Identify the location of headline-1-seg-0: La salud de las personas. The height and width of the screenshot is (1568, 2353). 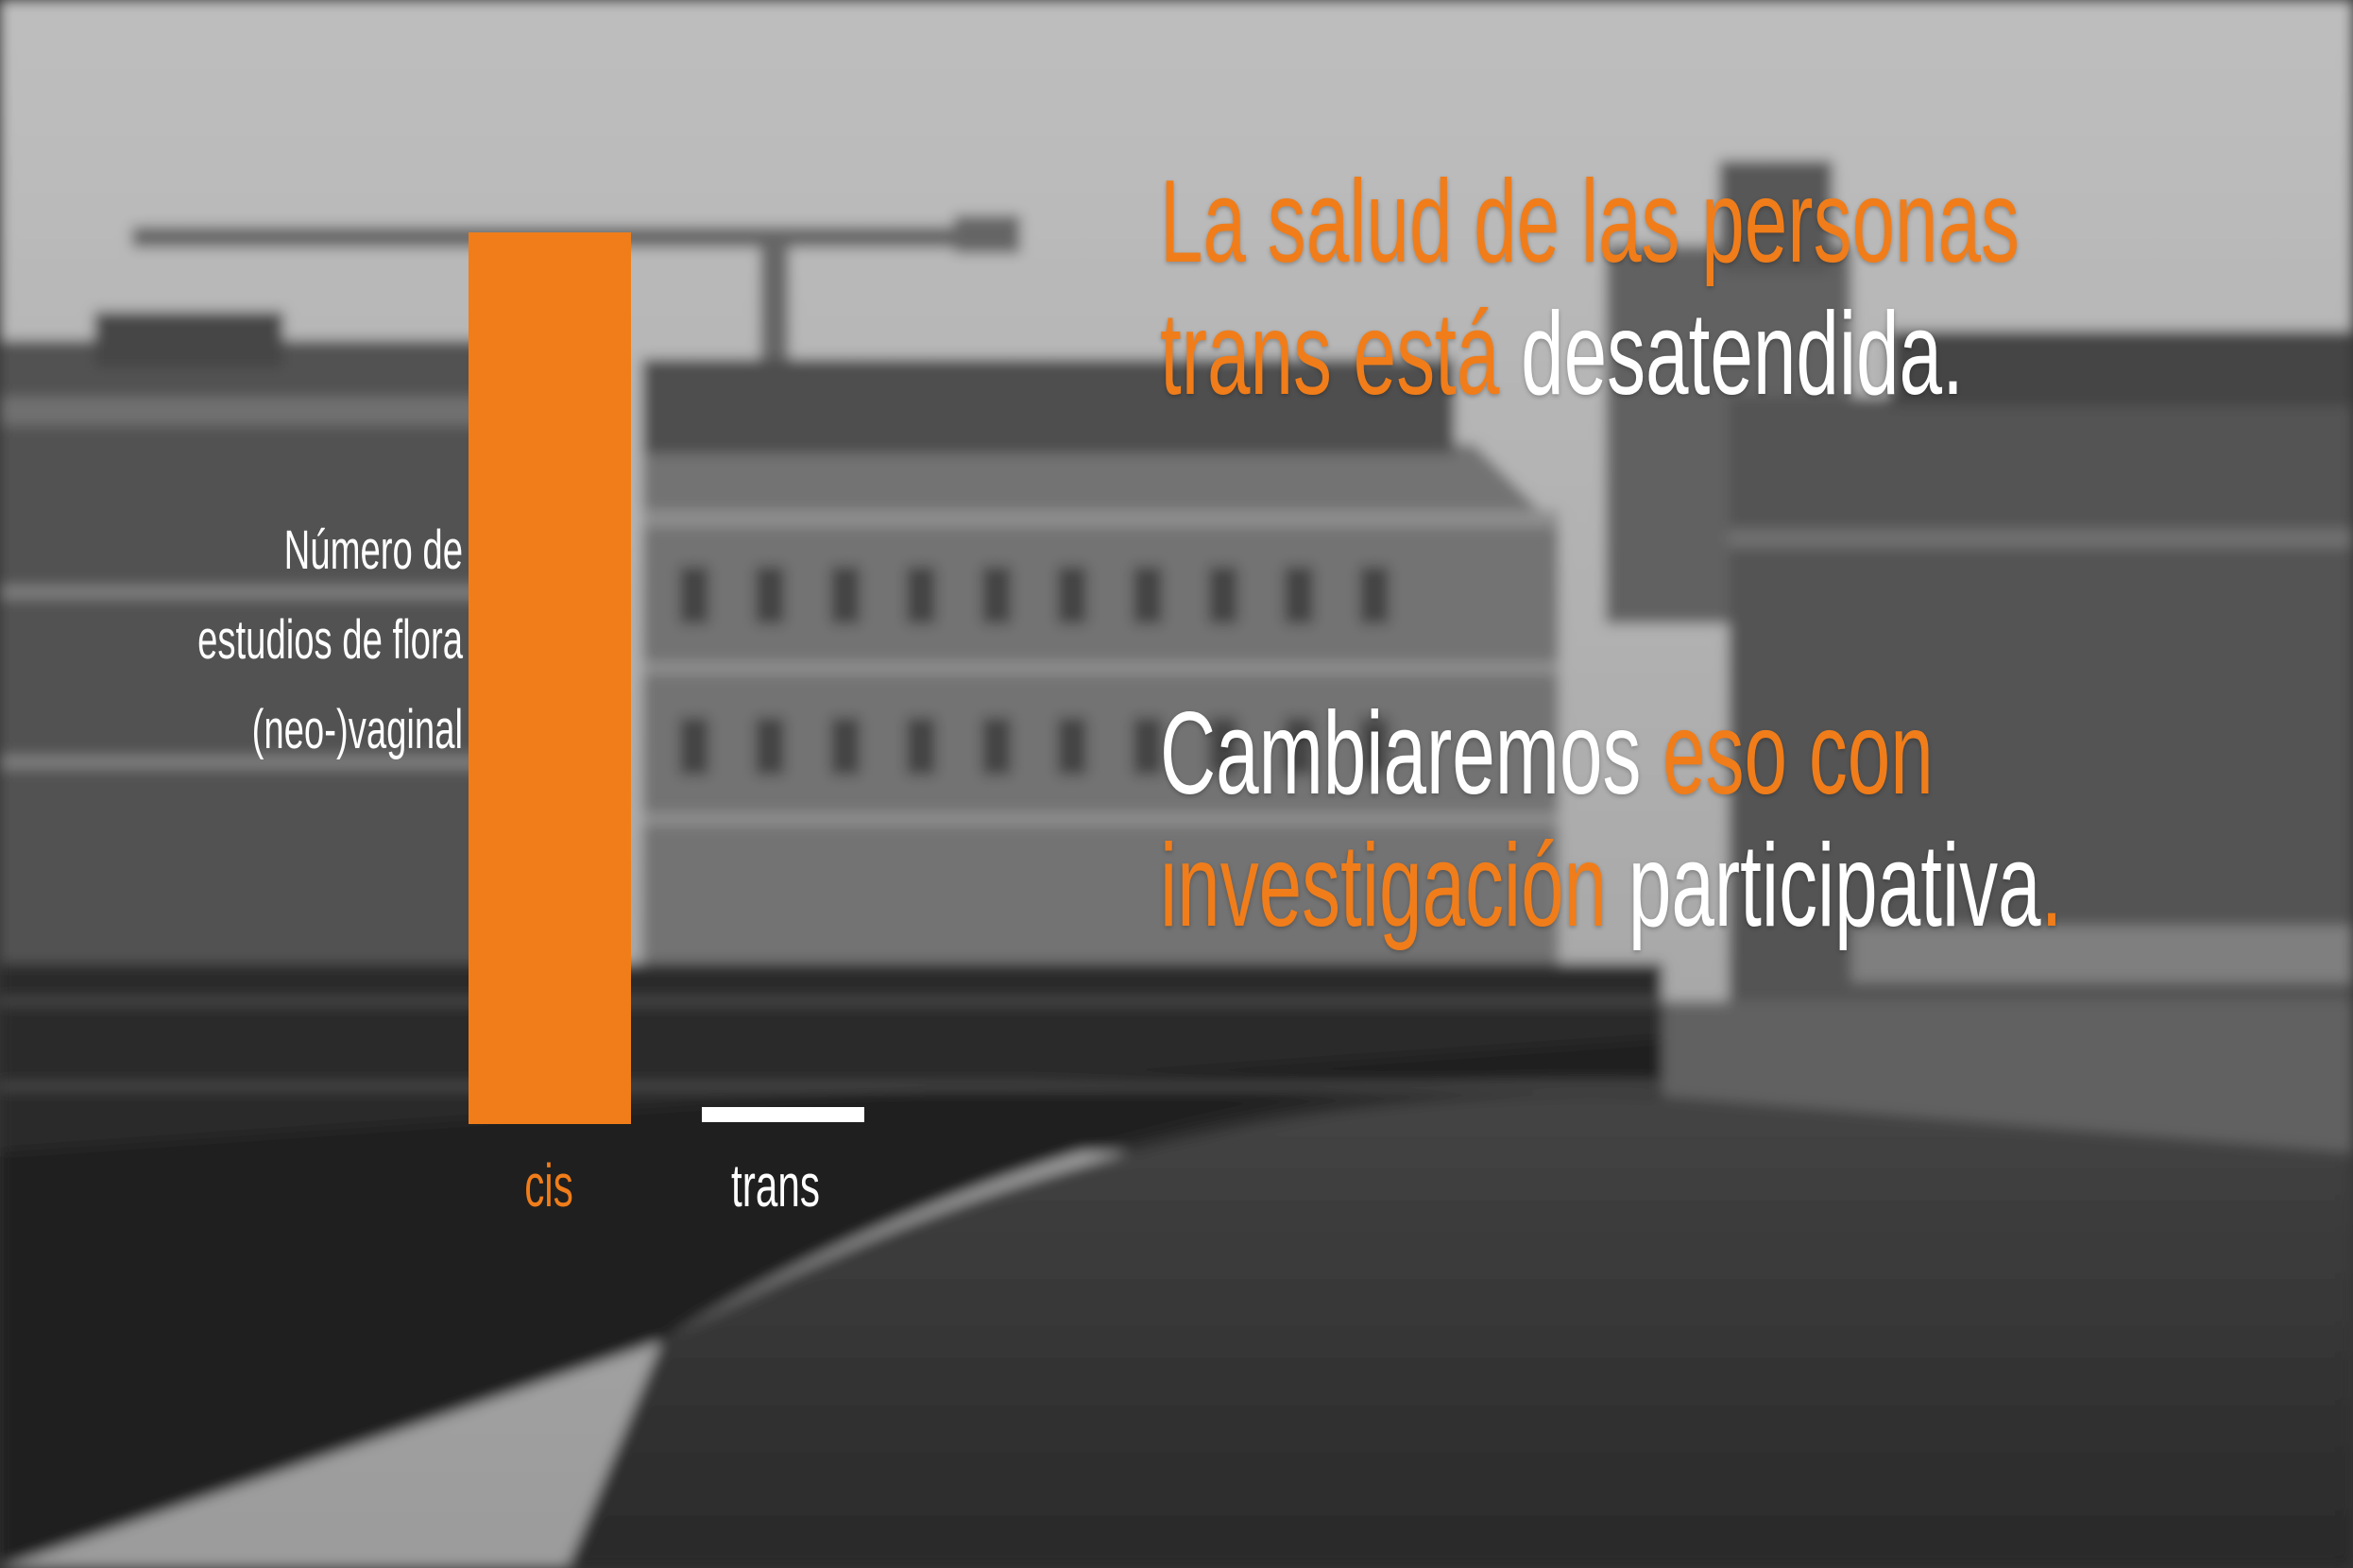
(1590, 222).